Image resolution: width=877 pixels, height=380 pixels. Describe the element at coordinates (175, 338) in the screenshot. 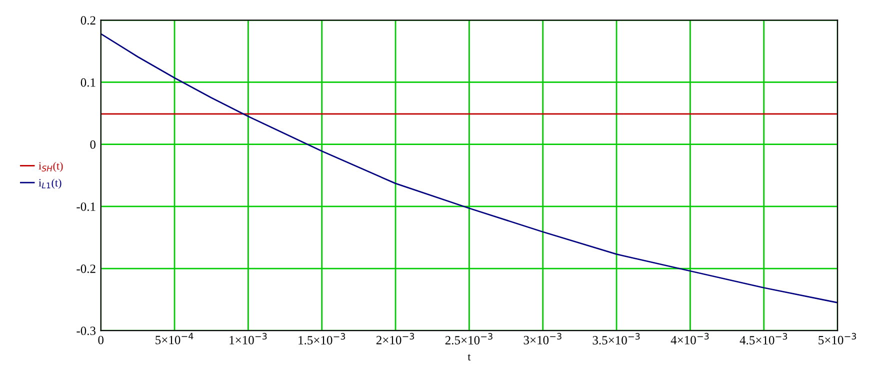

I see `x-tick-label: 5×10$^{−4}$` at that location.